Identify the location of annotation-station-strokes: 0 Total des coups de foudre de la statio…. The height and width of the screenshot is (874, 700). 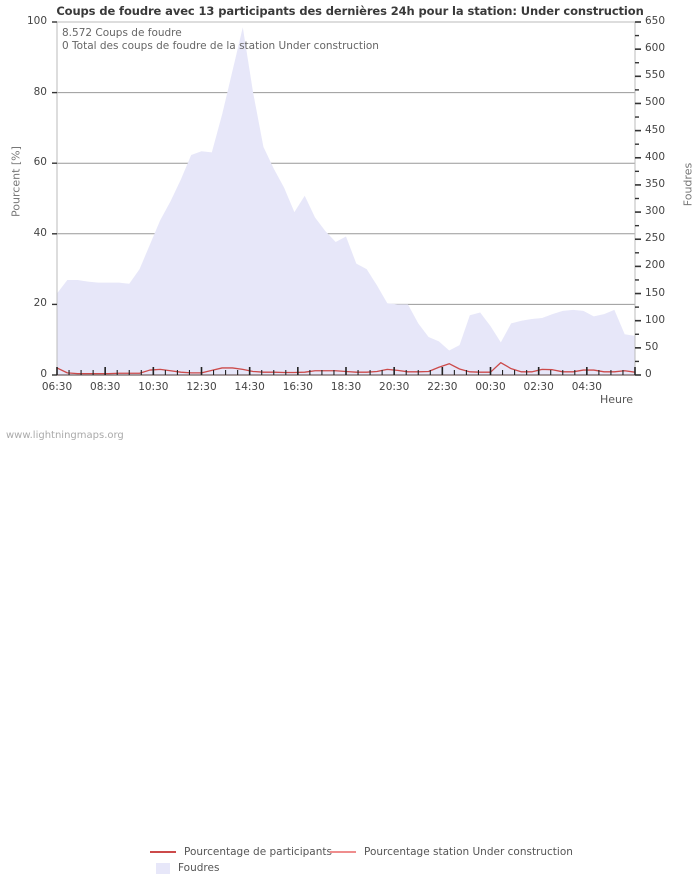
(220, 46).